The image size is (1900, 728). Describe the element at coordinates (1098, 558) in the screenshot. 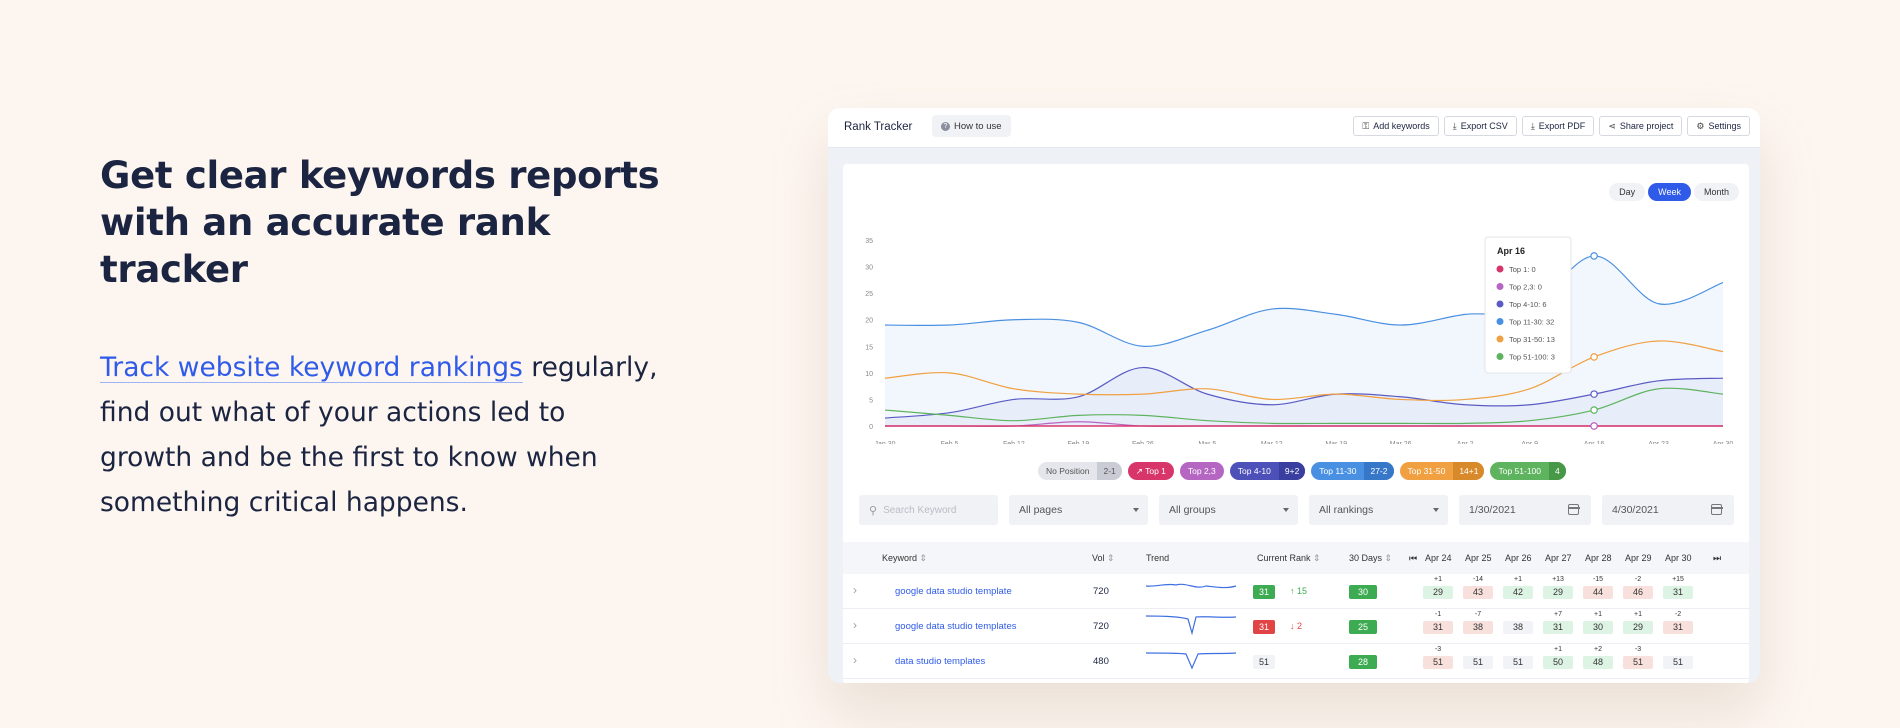

I see `th-vol-label: Vol` at that location.